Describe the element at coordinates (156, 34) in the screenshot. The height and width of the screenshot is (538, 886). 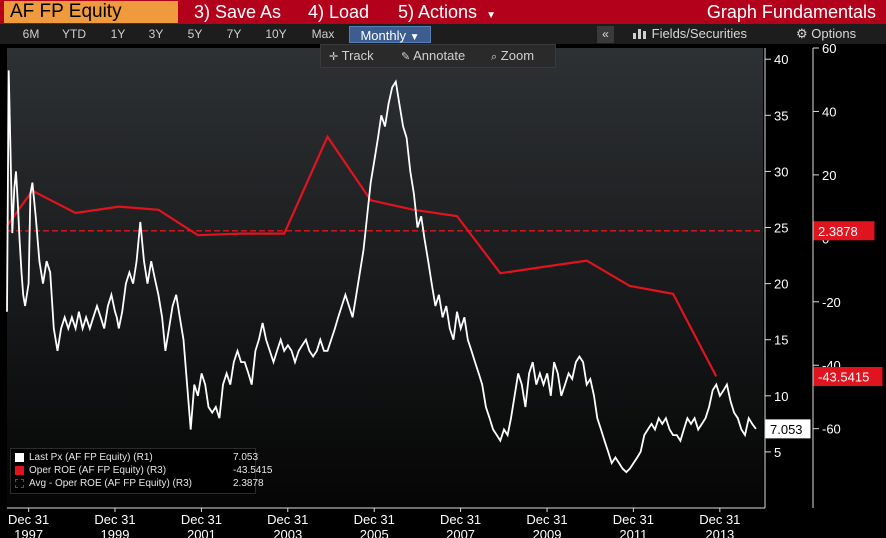
I see `period-3y: 3Y` at that location.